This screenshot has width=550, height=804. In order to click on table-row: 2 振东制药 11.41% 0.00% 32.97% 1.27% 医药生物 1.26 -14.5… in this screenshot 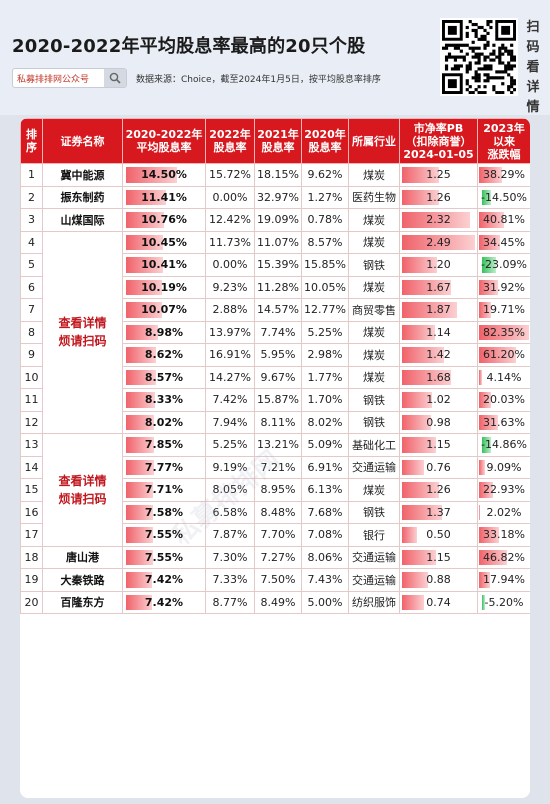, I will do `click(275, 197)`.